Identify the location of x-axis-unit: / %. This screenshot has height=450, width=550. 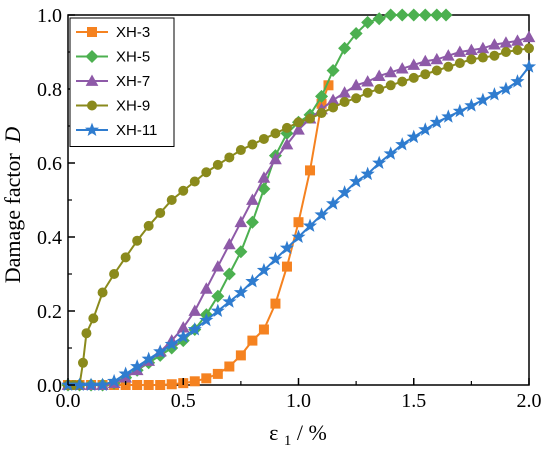
(312, 432).